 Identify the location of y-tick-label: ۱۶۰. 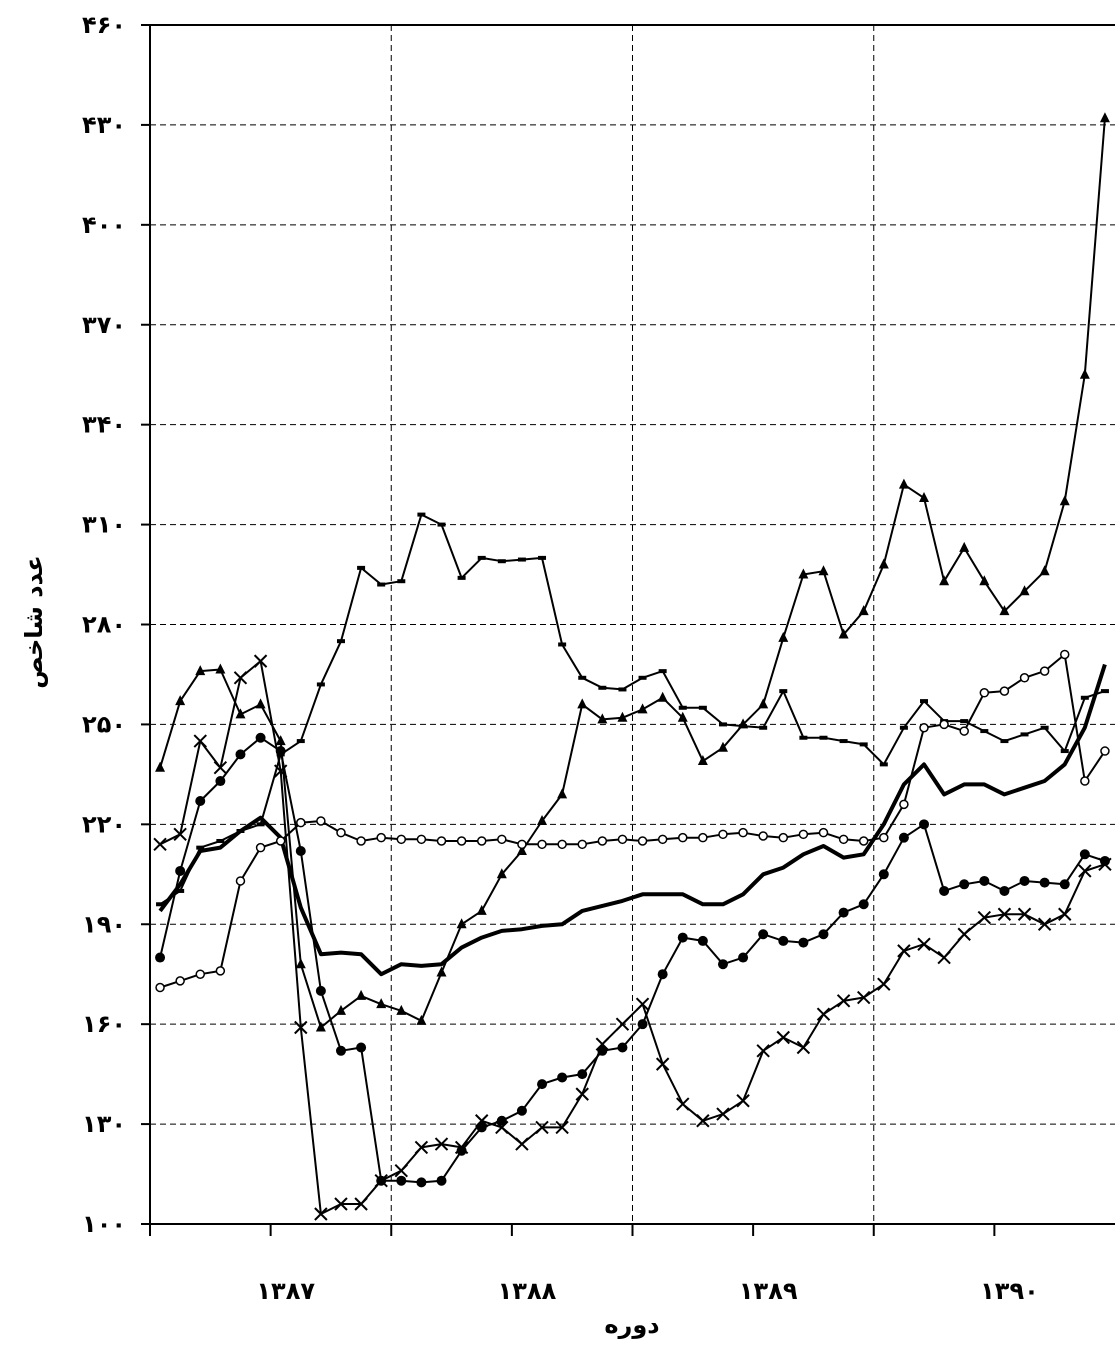
(104, 1024).